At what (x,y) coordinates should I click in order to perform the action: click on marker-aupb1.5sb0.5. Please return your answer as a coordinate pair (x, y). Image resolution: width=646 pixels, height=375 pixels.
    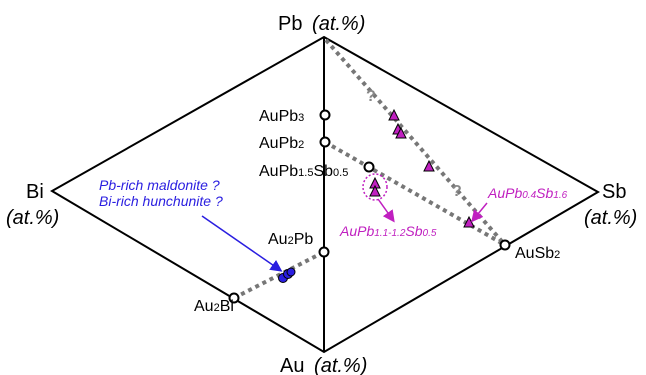
    Looking at the image, I should click on (369, 167).